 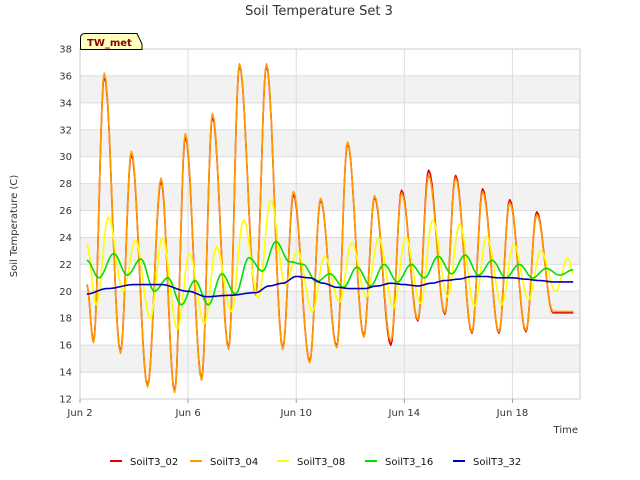 I want to click on y-tick-label: 14, so click(x=65, y=373).